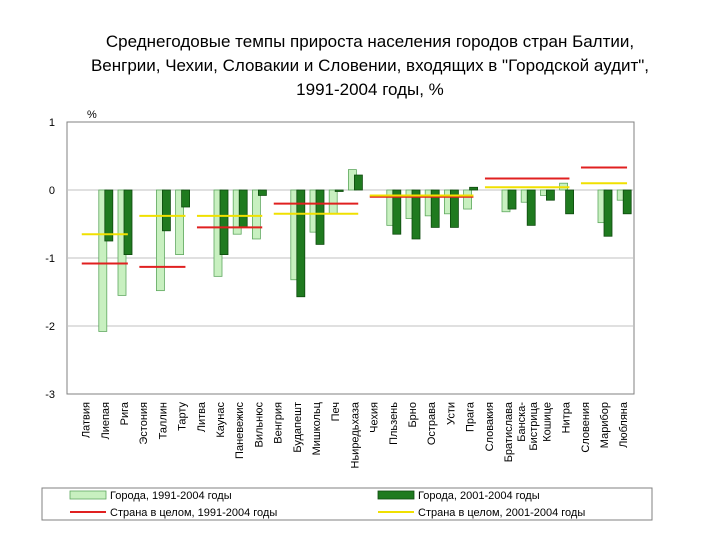 The height and width of the screenshot is (540, 720). I want to click on x-category-label-line: Вильнюс, so click(259, 425).